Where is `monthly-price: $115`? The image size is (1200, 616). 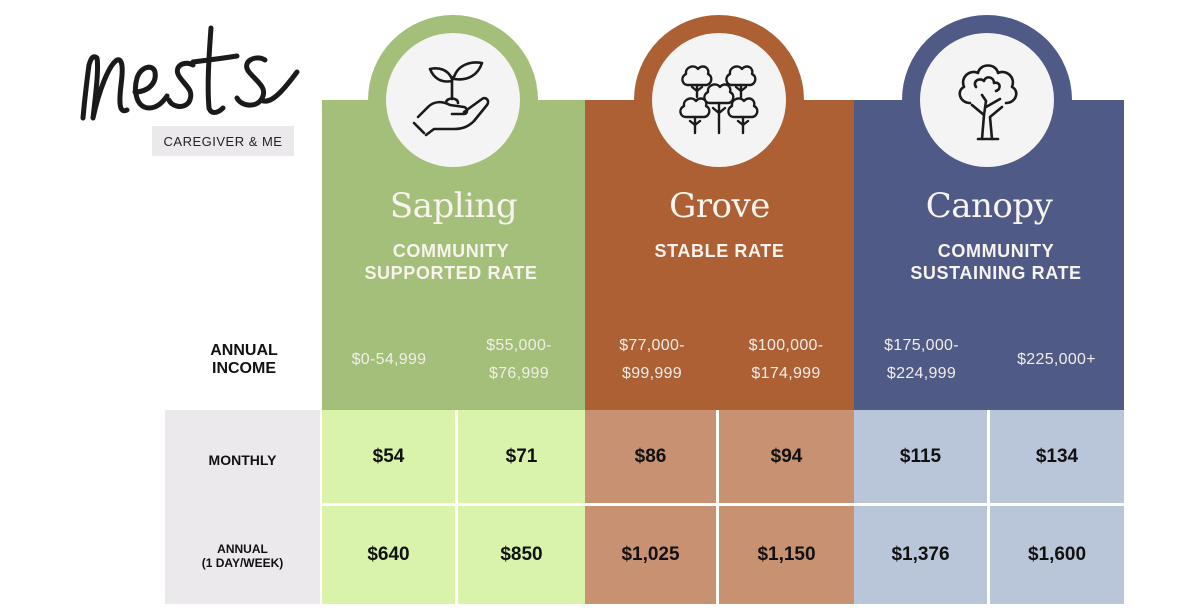
monthly-price: $115 is located at coordinates (920, 456).